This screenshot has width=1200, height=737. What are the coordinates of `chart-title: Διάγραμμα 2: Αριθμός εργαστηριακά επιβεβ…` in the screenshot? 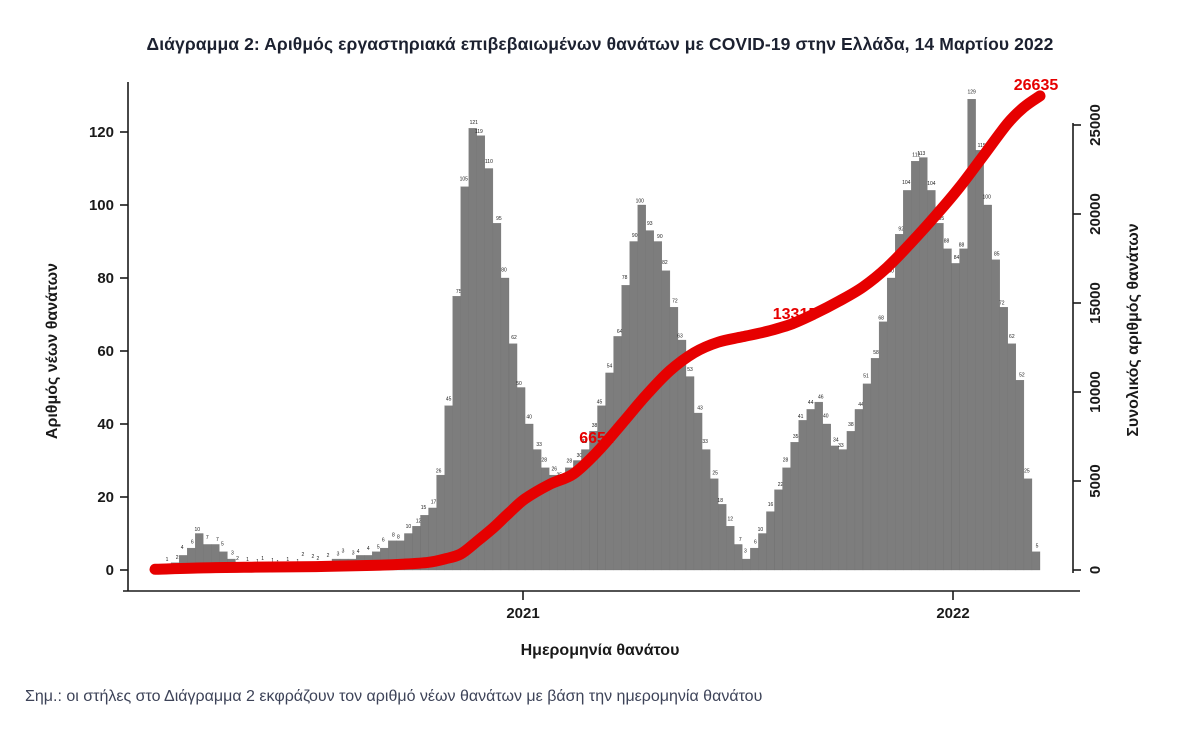 It's located at (600, 44).